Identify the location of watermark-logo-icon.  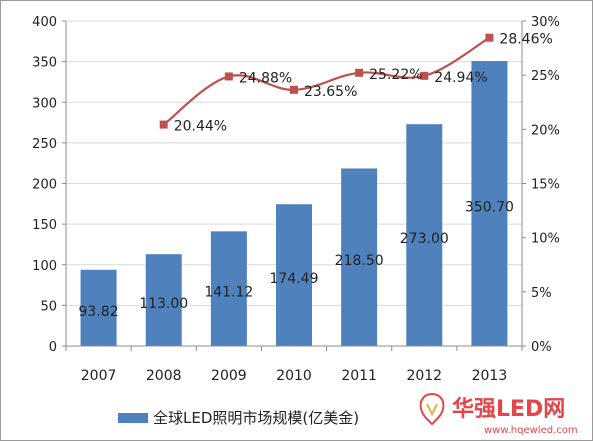
(432, 409).